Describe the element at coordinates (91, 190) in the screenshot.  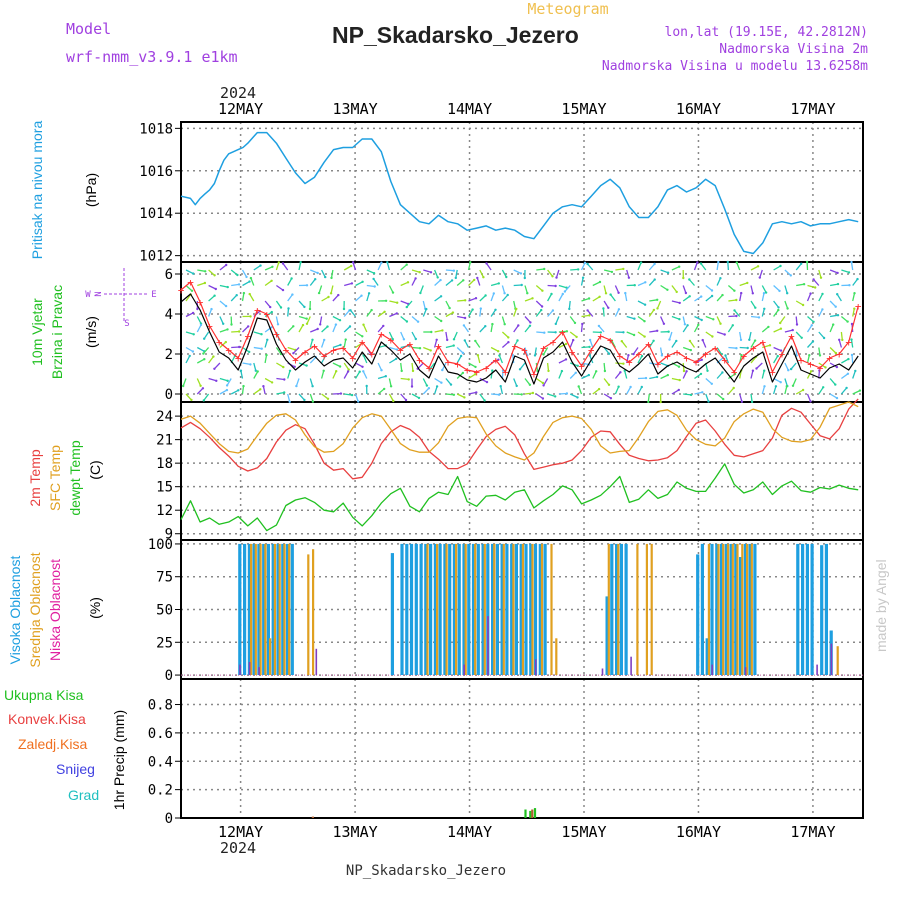
I see `pressure-unit: (hPa)` at that location.